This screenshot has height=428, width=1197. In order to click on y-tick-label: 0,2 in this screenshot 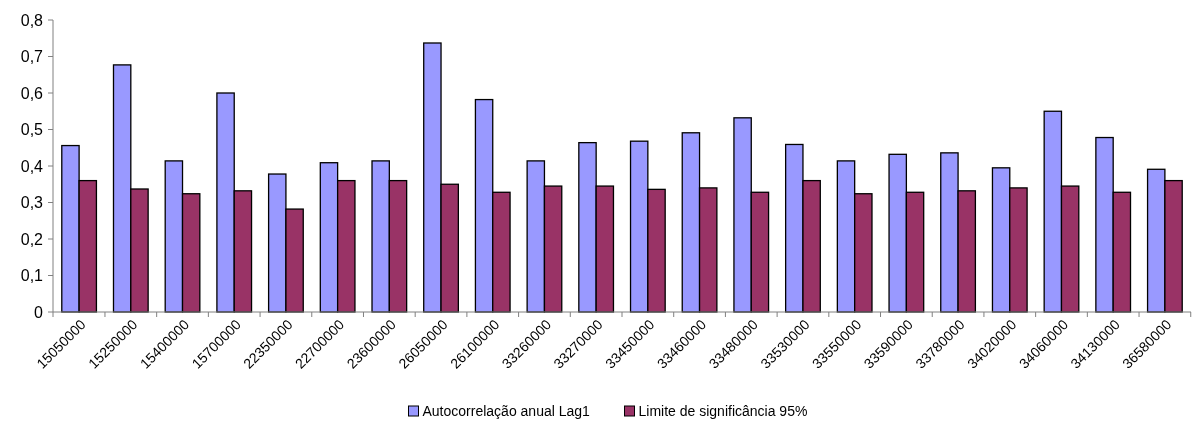, I will do `click(32, 239)`.